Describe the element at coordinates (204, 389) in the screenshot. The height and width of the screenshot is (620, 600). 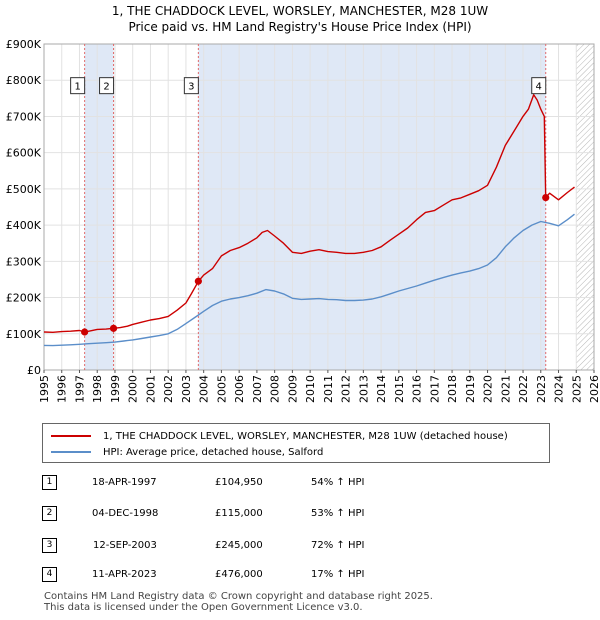
I see `x-tick-label: 2004` at that location.